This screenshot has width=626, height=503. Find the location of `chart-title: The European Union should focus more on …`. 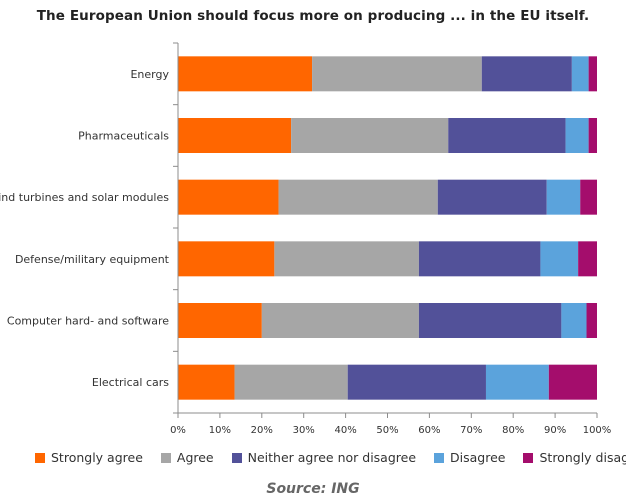

chart-title: The European Union should focus more on … is located at coordinates (313, 16).